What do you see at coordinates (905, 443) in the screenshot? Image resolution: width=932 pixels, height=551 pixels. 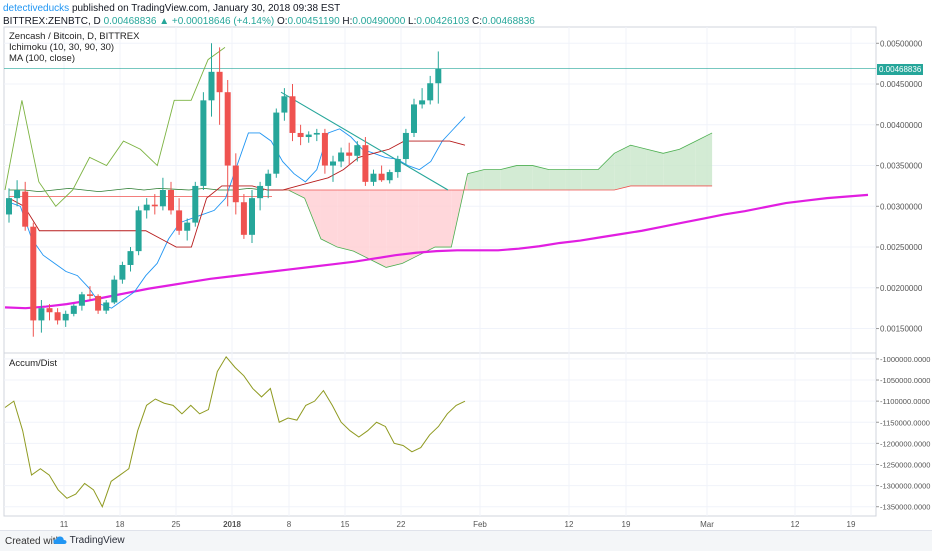 I see `adl-tick-label: -1200000.0000` at bounding box center [905, 443].